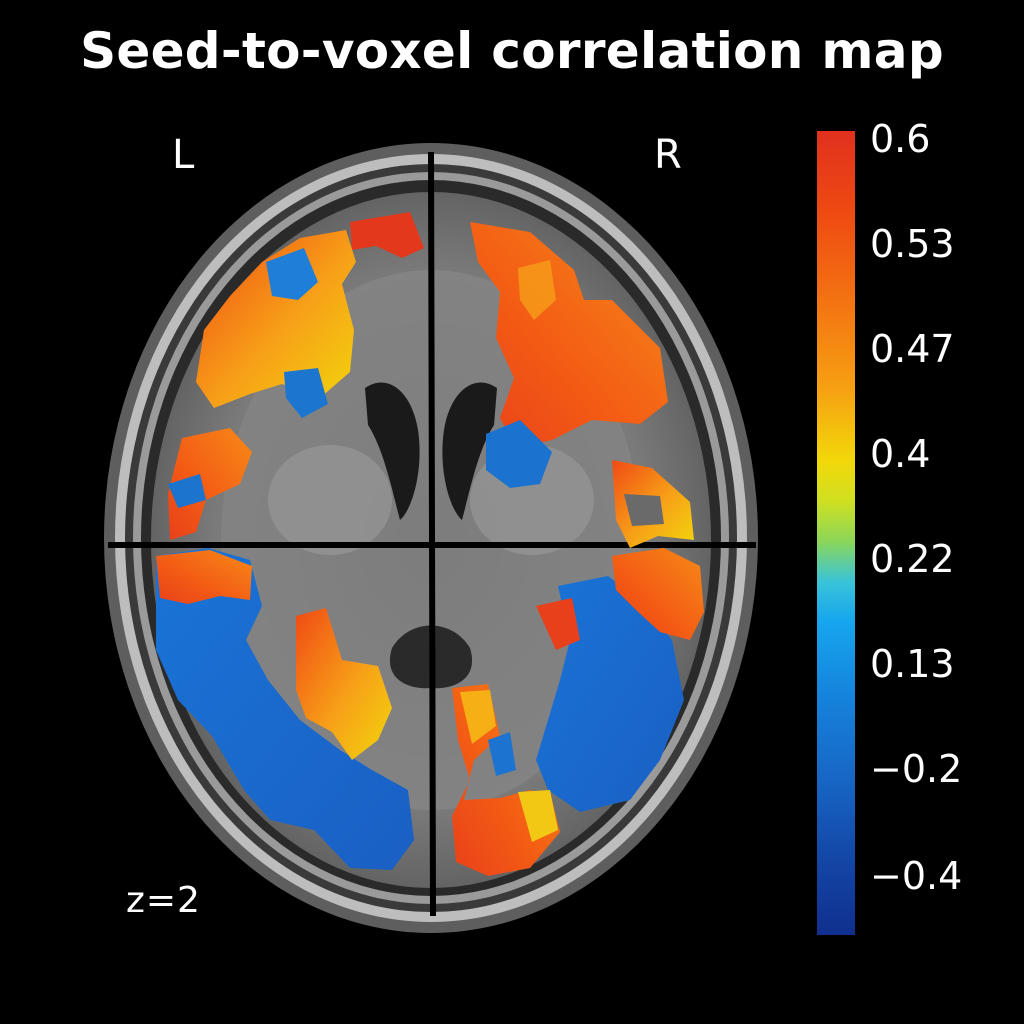 The width and height of the screenshot is (1024, 1024). What do you see at coordinates (392, 451) in the screenshot?
I see `lateral-ventricles` at bounding box center [392, 451].